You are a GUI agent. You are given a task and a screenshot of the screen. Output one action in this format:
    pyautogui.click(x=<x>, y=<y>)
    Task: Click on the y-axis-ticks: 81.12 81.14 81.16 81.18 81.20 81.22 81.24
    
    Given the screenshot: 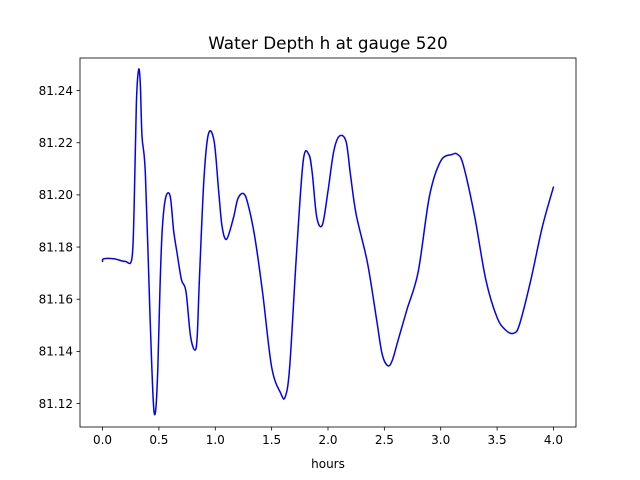 What is the action you would take?
    pyautogui.click(x=59, y=247)
    